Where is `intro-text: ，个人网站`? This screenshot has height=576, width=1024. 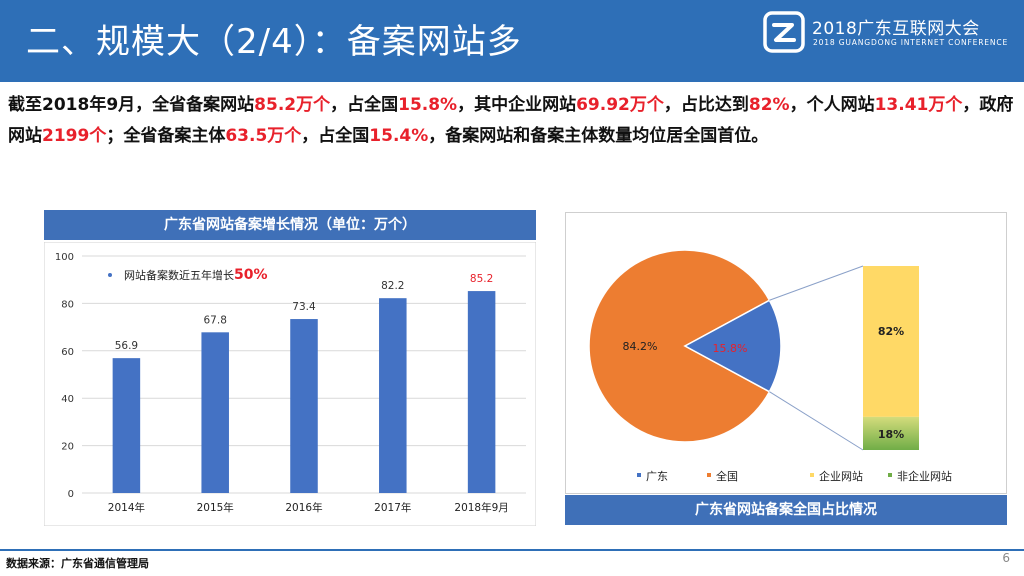
intro-text: ，个人网站 is located at coordinates (832, 105).